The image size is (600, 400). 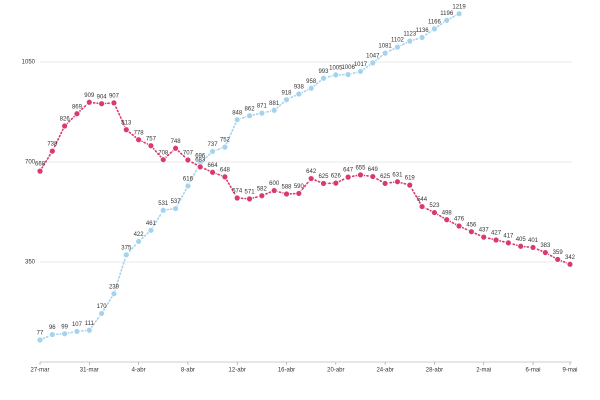 What do you see at coordinates (126, 123) in the screenshot?
I see `data-label: 813` at bounding box center [126, 123].